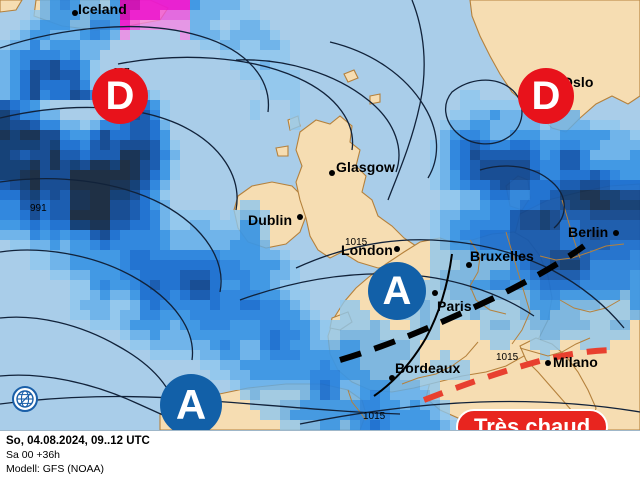 This screenshot has height=478, width=640. Describe the element at coordinates (102, 9) in the screenshot. I see `city-label-iceland: Iceland` at that location.